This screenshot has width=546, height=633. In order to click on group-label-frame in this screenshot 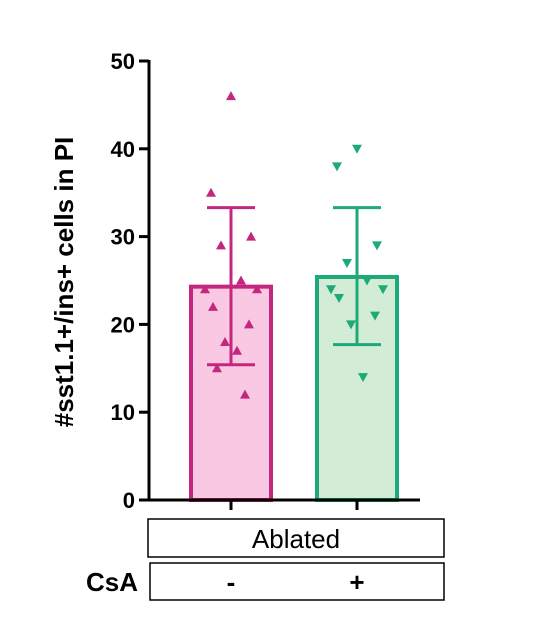, I will do `click(296, 538)`.